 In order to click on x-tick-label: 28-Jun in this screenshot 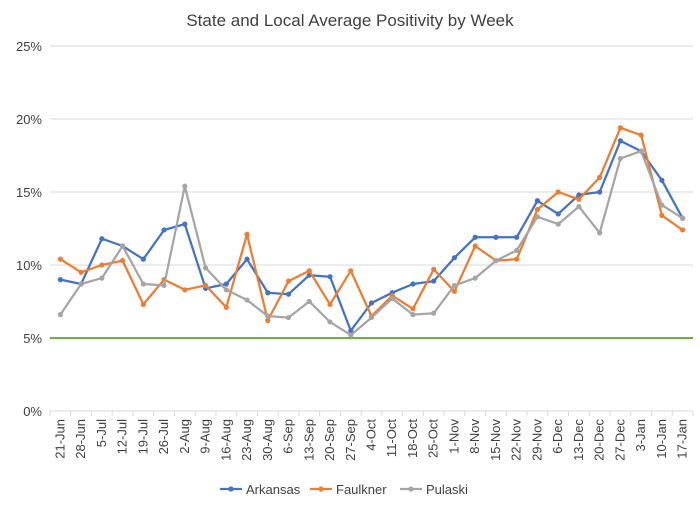, I will do `click(80, 439)`.